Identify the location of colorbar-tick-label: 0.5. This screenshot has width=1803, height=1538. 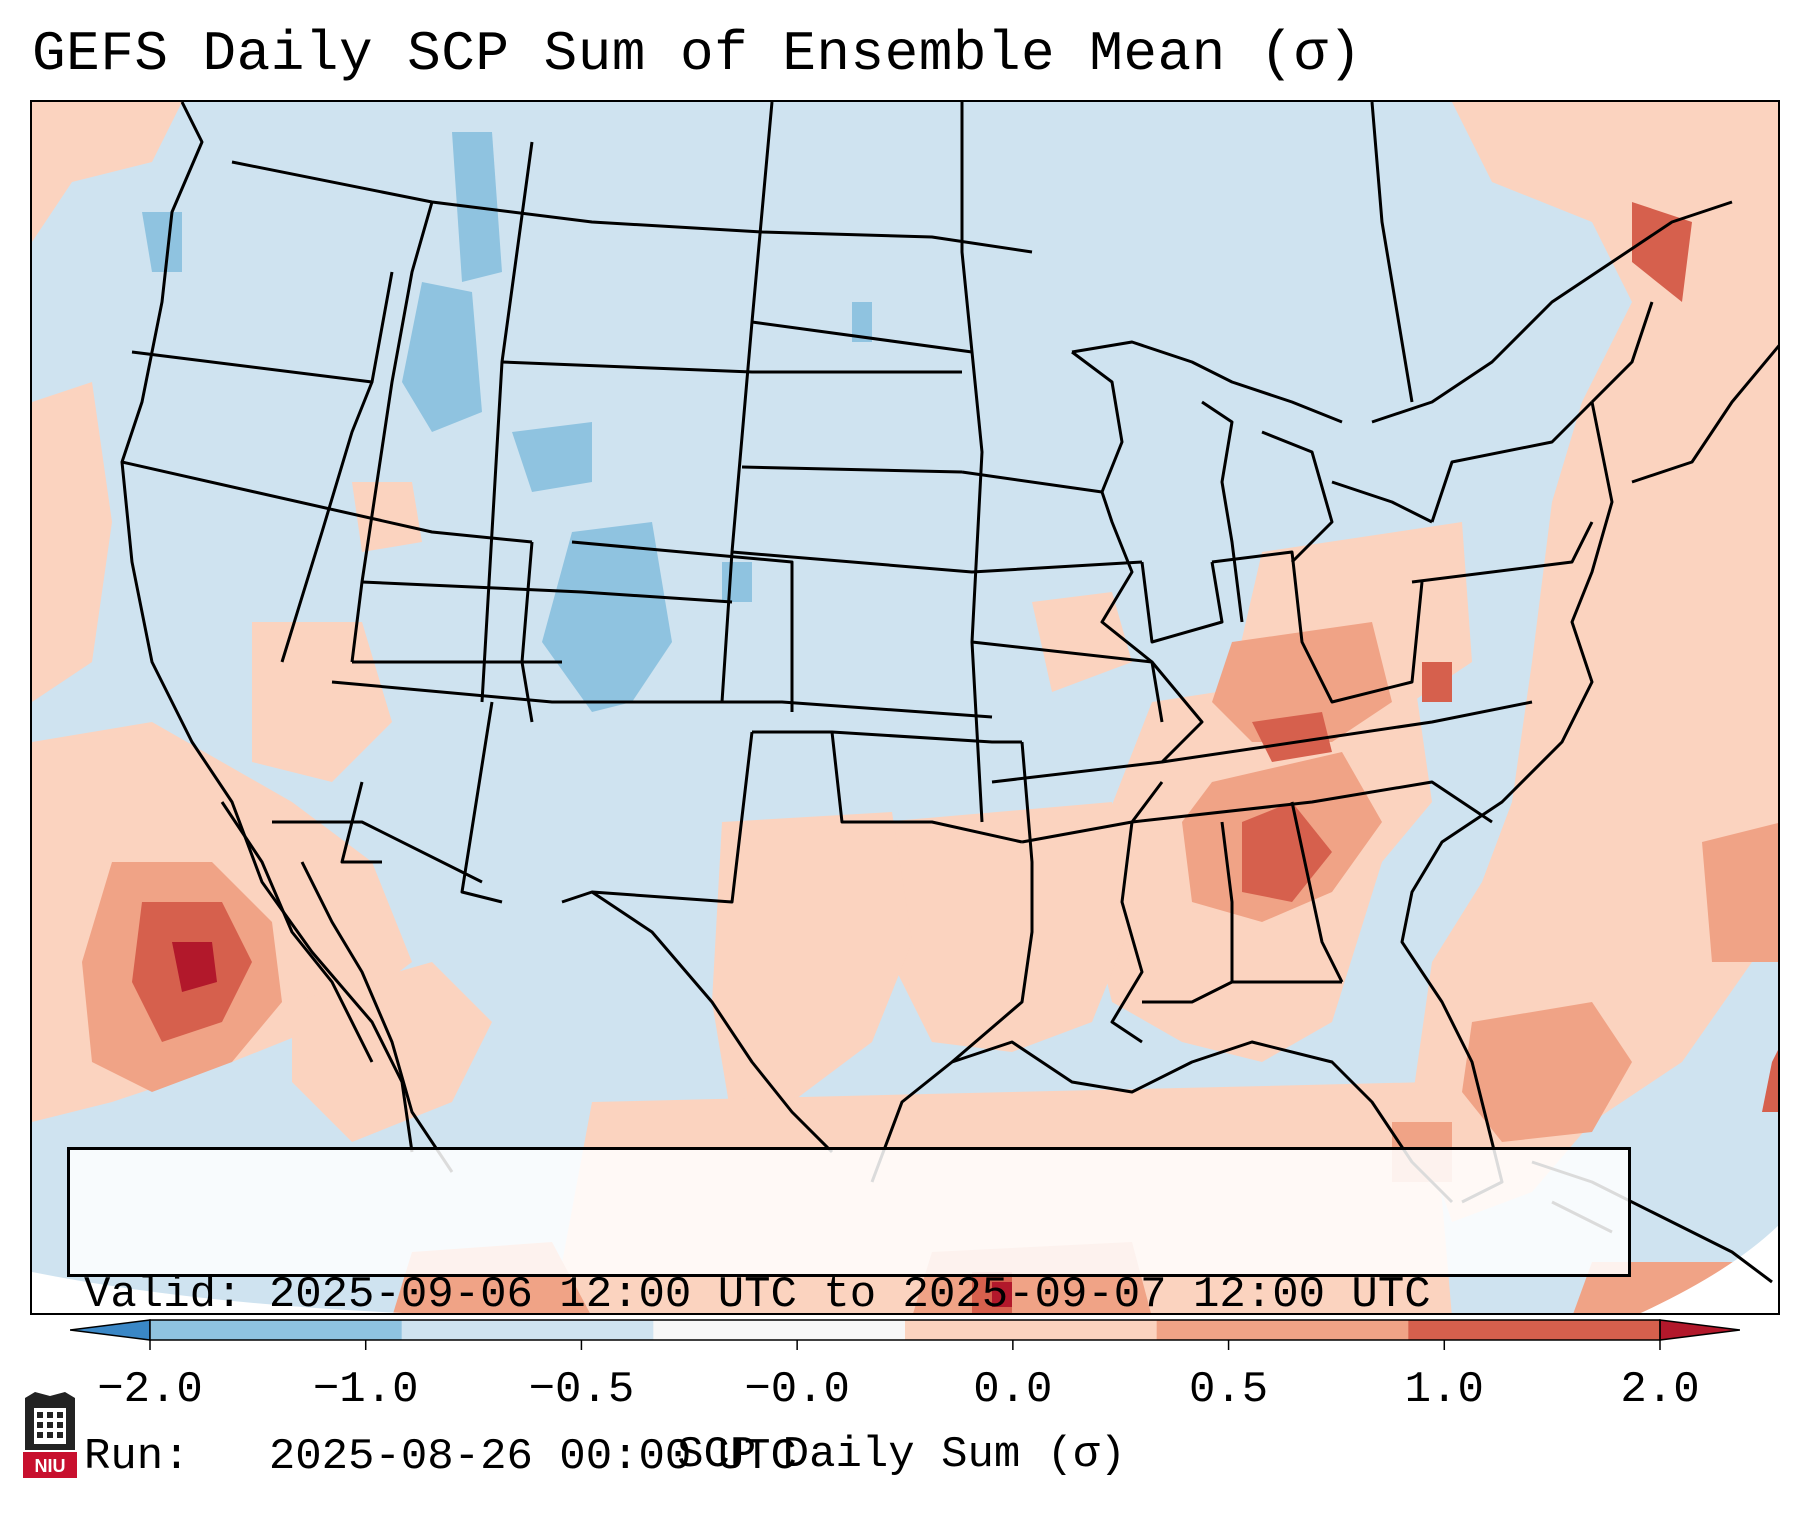
(1228, 1390).